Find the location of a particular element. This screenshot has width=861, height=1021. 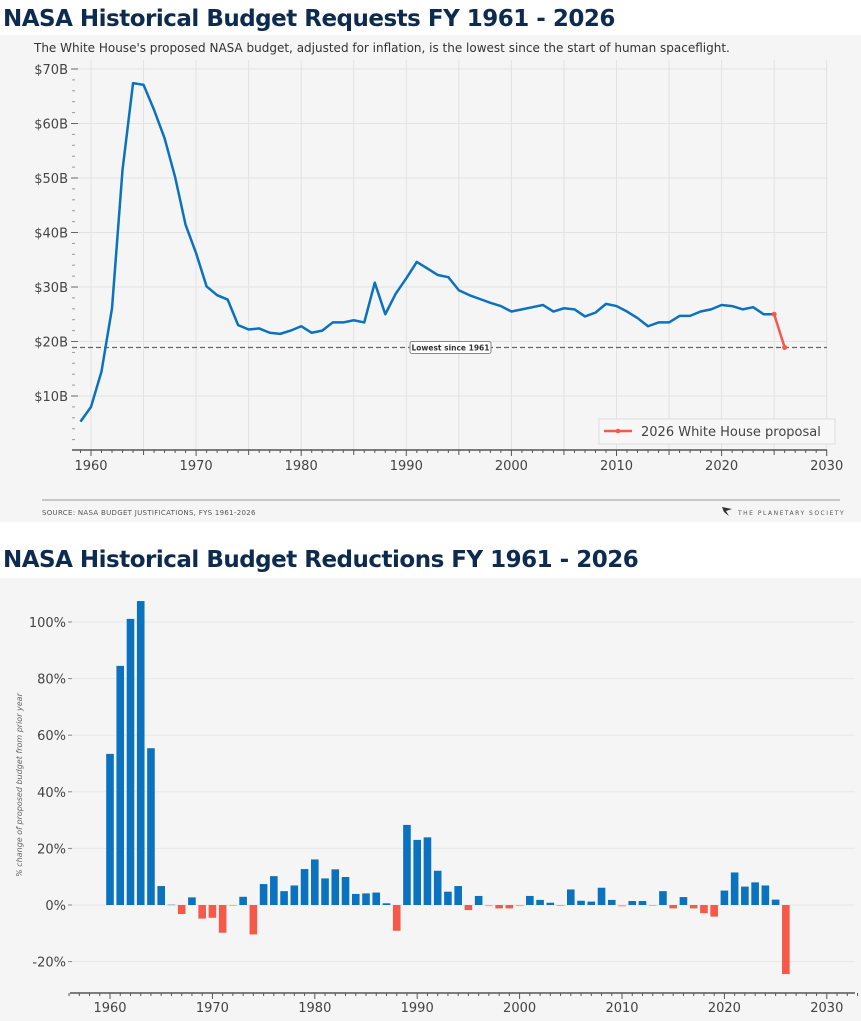

logo-bird-icon is located at coordinates (727, 511).